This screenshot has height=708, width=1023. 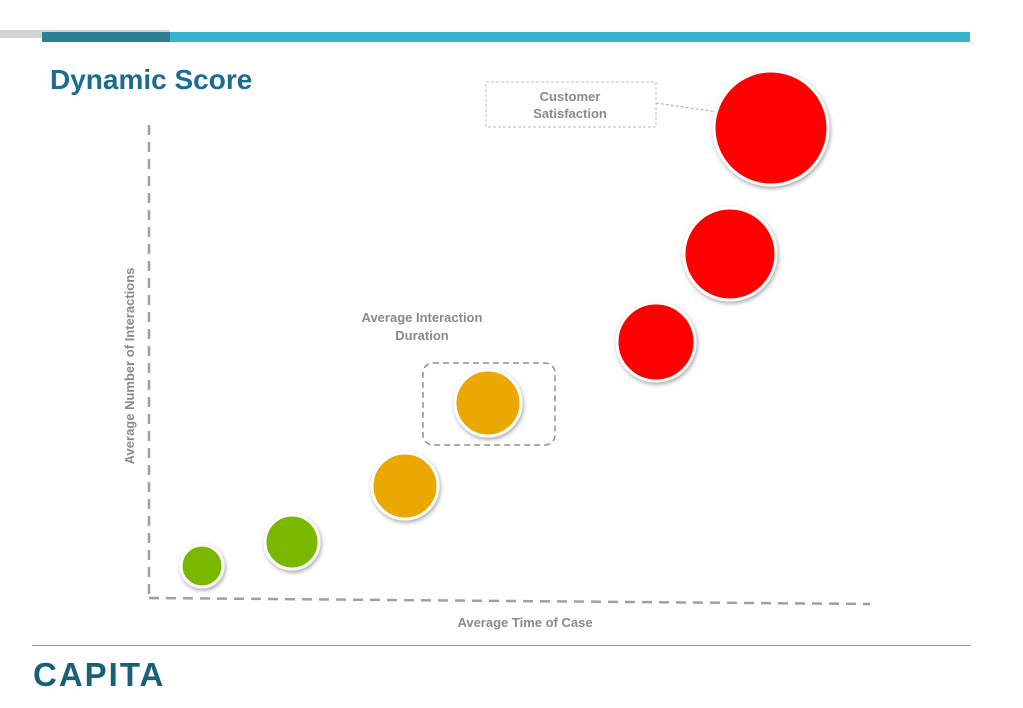 What do you see at coordinates (106, 37) in the screenshot?
I see `header-accent-dark` at bounding box center [106, 37].